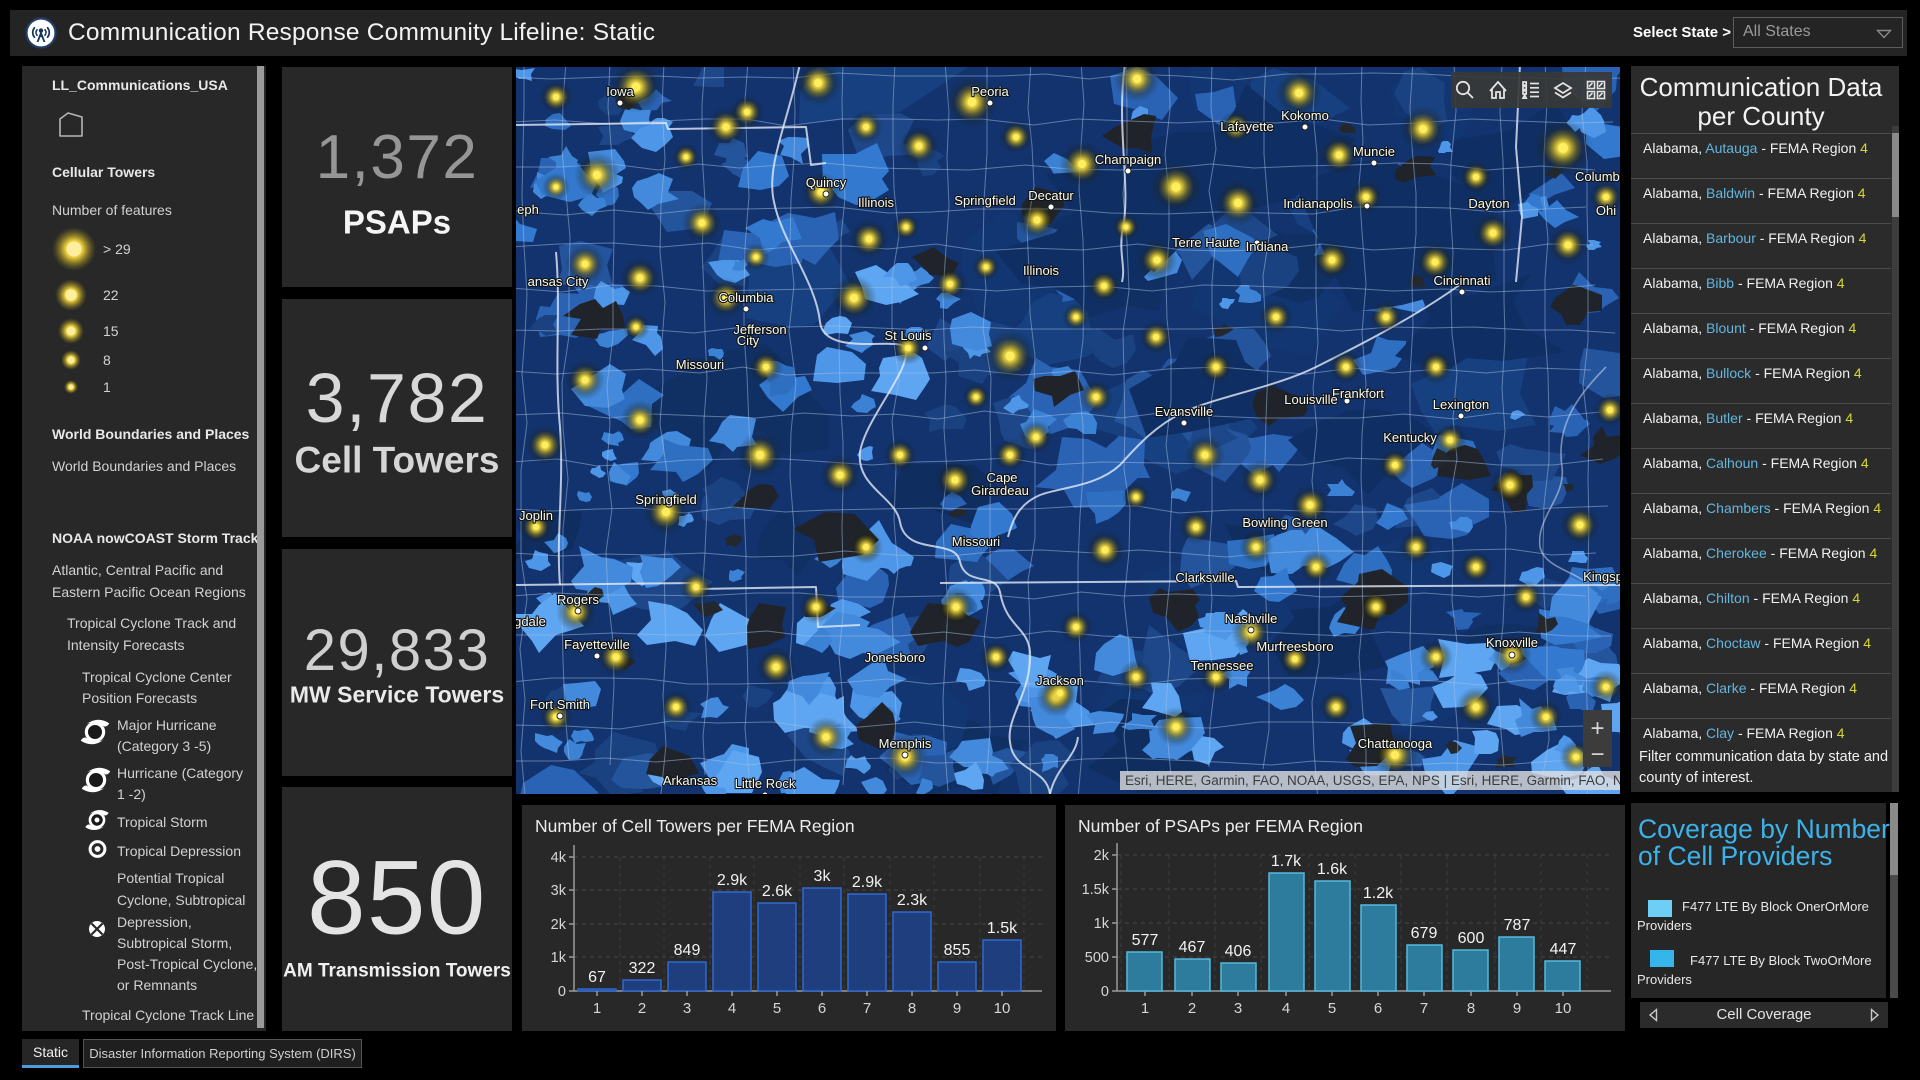 The height and width of the screenshot is (1080, 1920). Describe the element at coordinates (990, 91) in the screenshot. I see `svg-text: Peoria` at that location.